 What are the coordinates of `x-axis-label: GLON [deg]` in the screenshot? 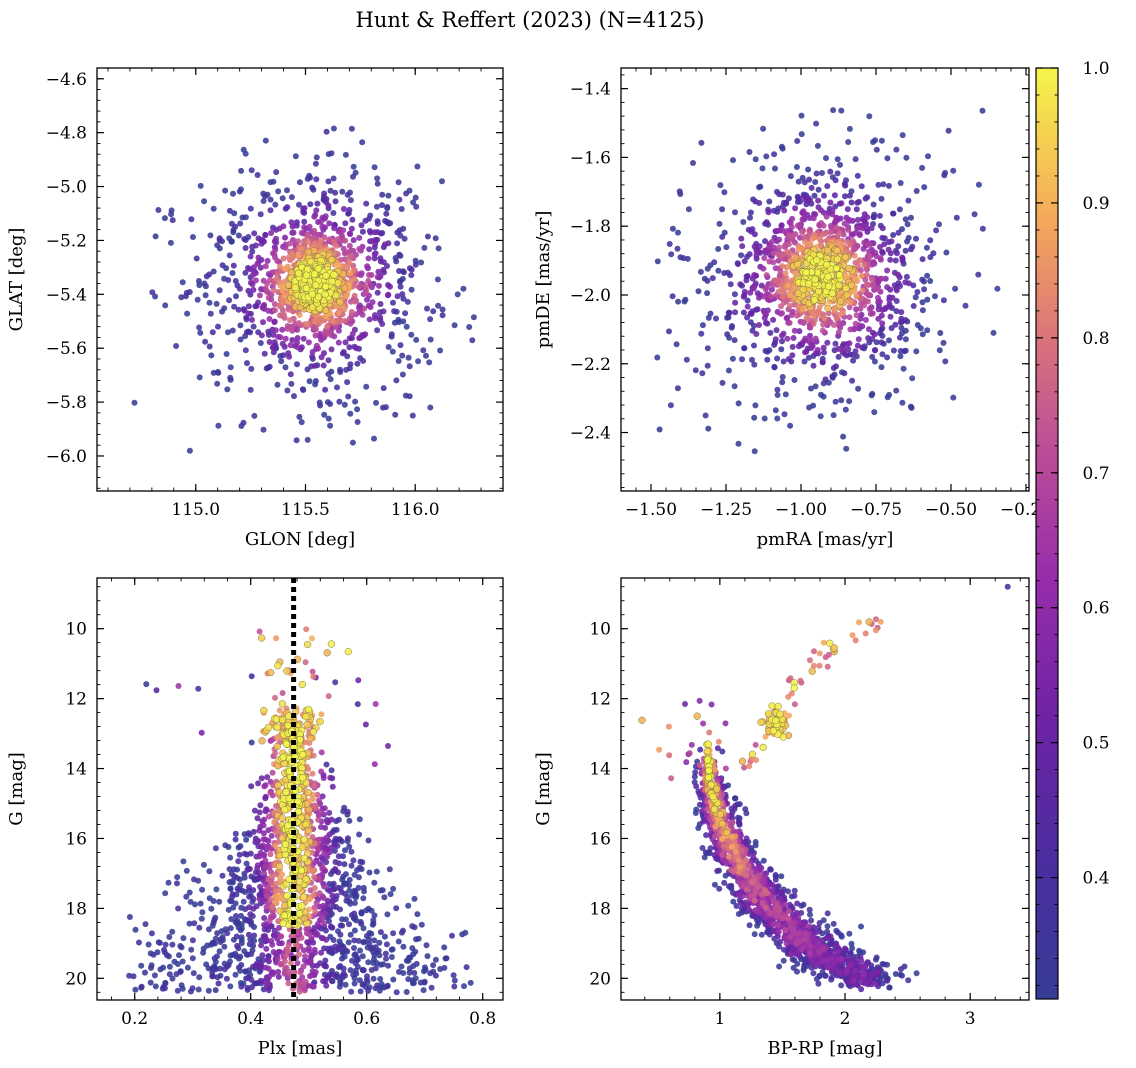 It's located at (300, 539).